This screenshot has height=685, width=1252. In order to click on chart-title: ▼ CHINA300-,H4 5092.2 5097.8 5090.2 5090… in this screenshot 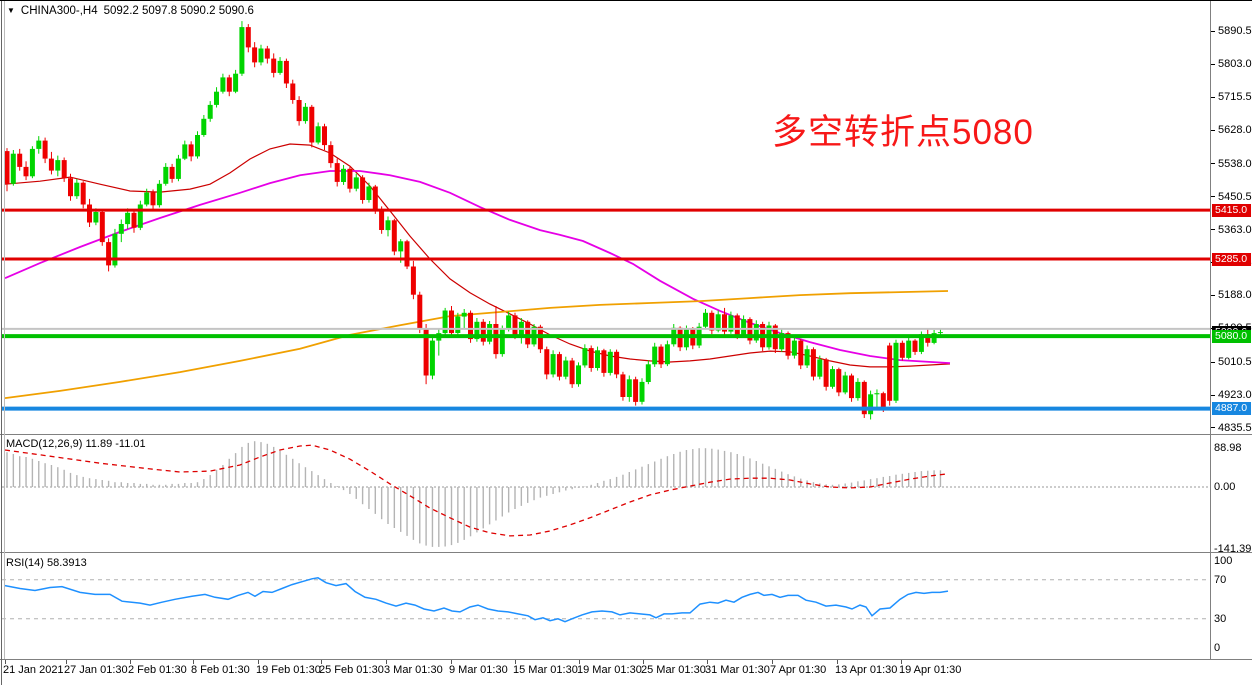, I will do `click(130, 11)`.